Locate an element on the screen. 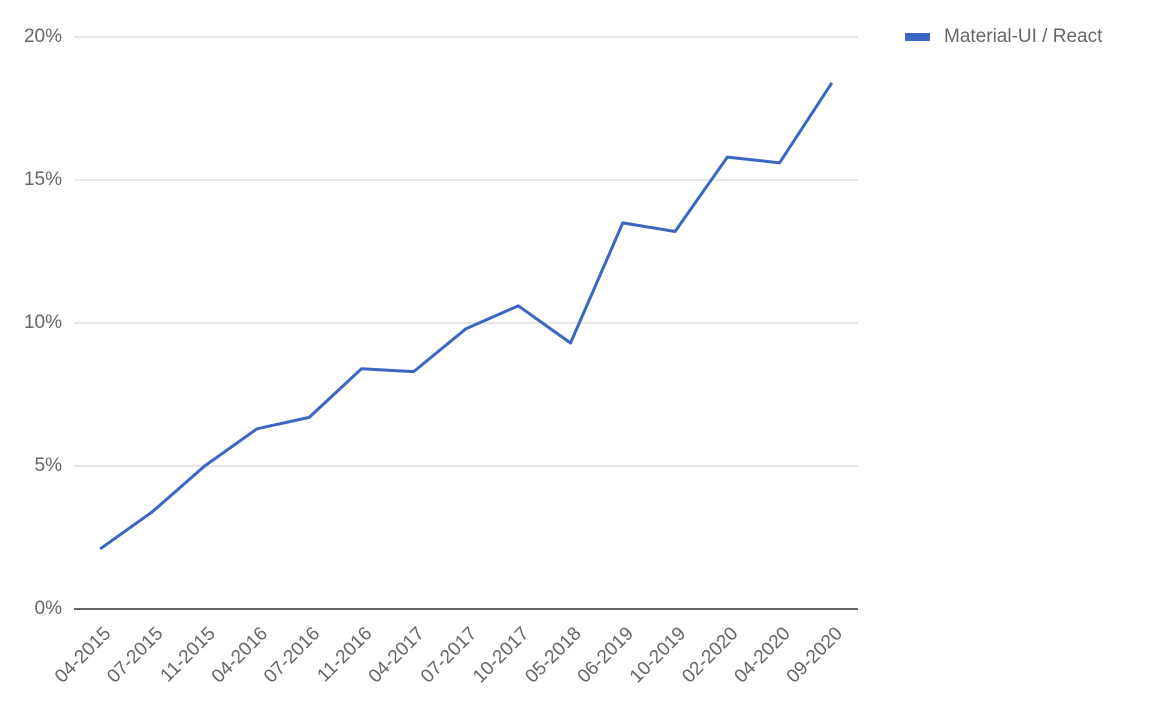 The height and width of the screenshot is (714, 1166). x-tick-label: 02-2020 is located at coordinates (710, 655).